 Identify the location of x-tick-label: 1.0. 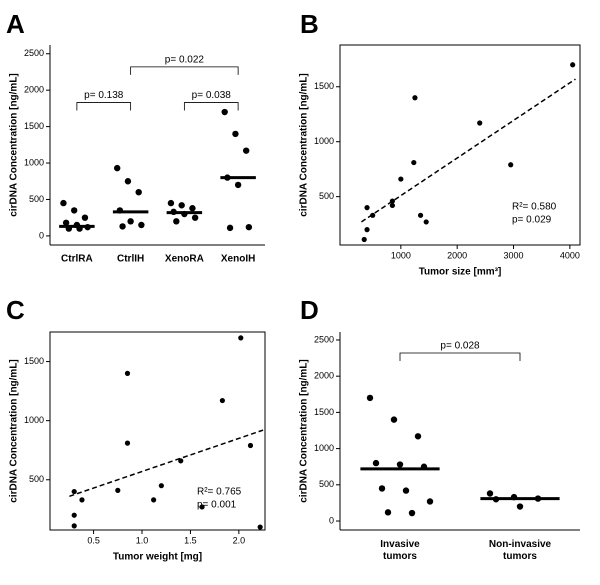
(142, 540).